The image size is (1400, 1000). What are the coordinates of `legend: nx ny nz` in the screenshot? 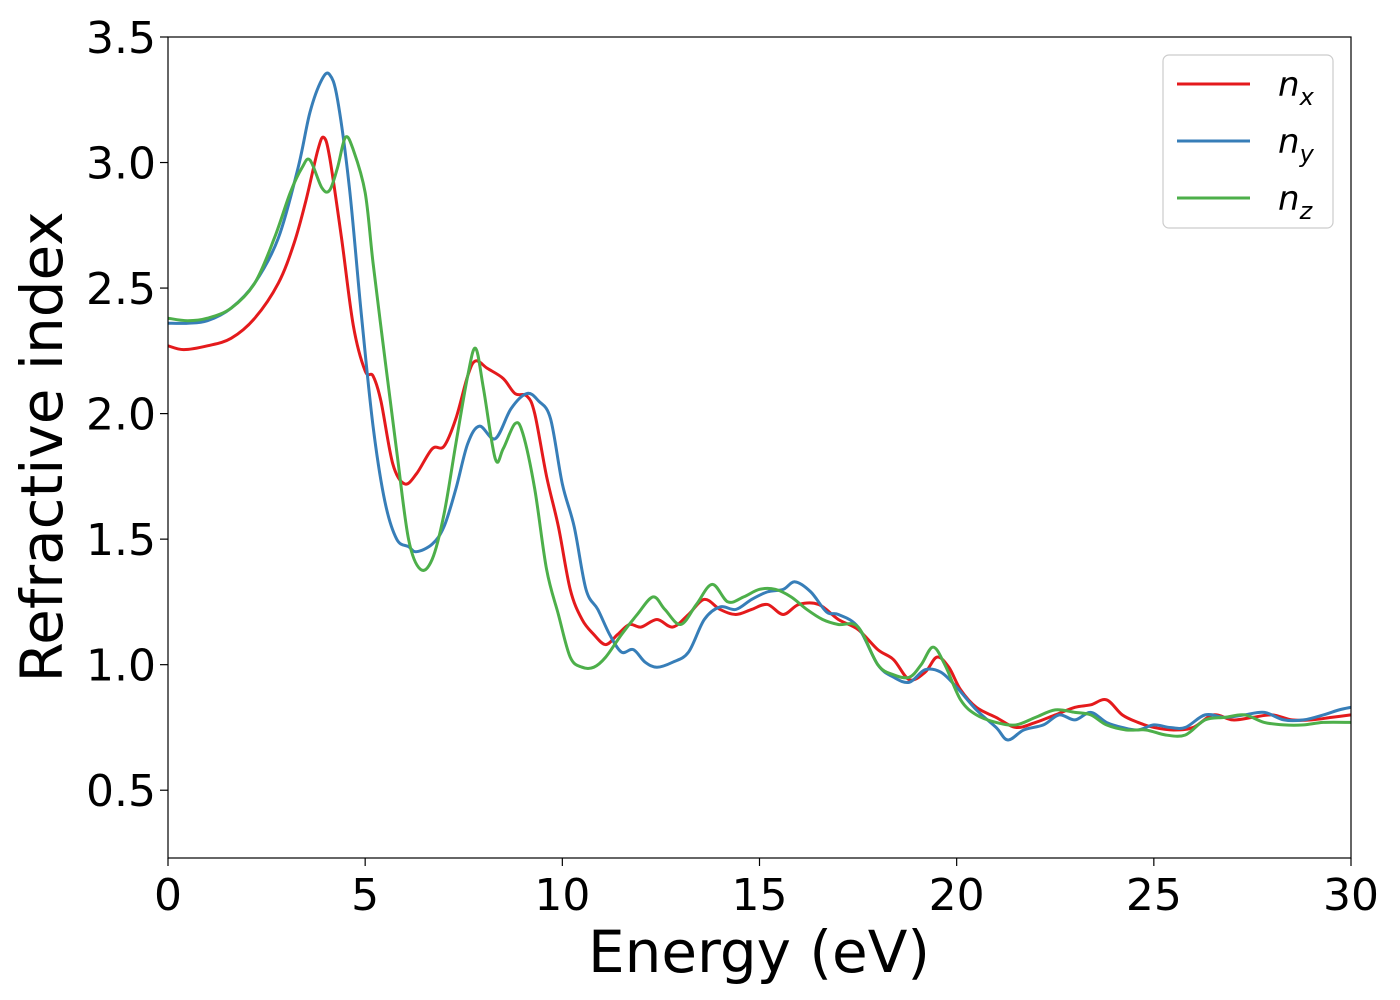 It's located at (1248, 141).